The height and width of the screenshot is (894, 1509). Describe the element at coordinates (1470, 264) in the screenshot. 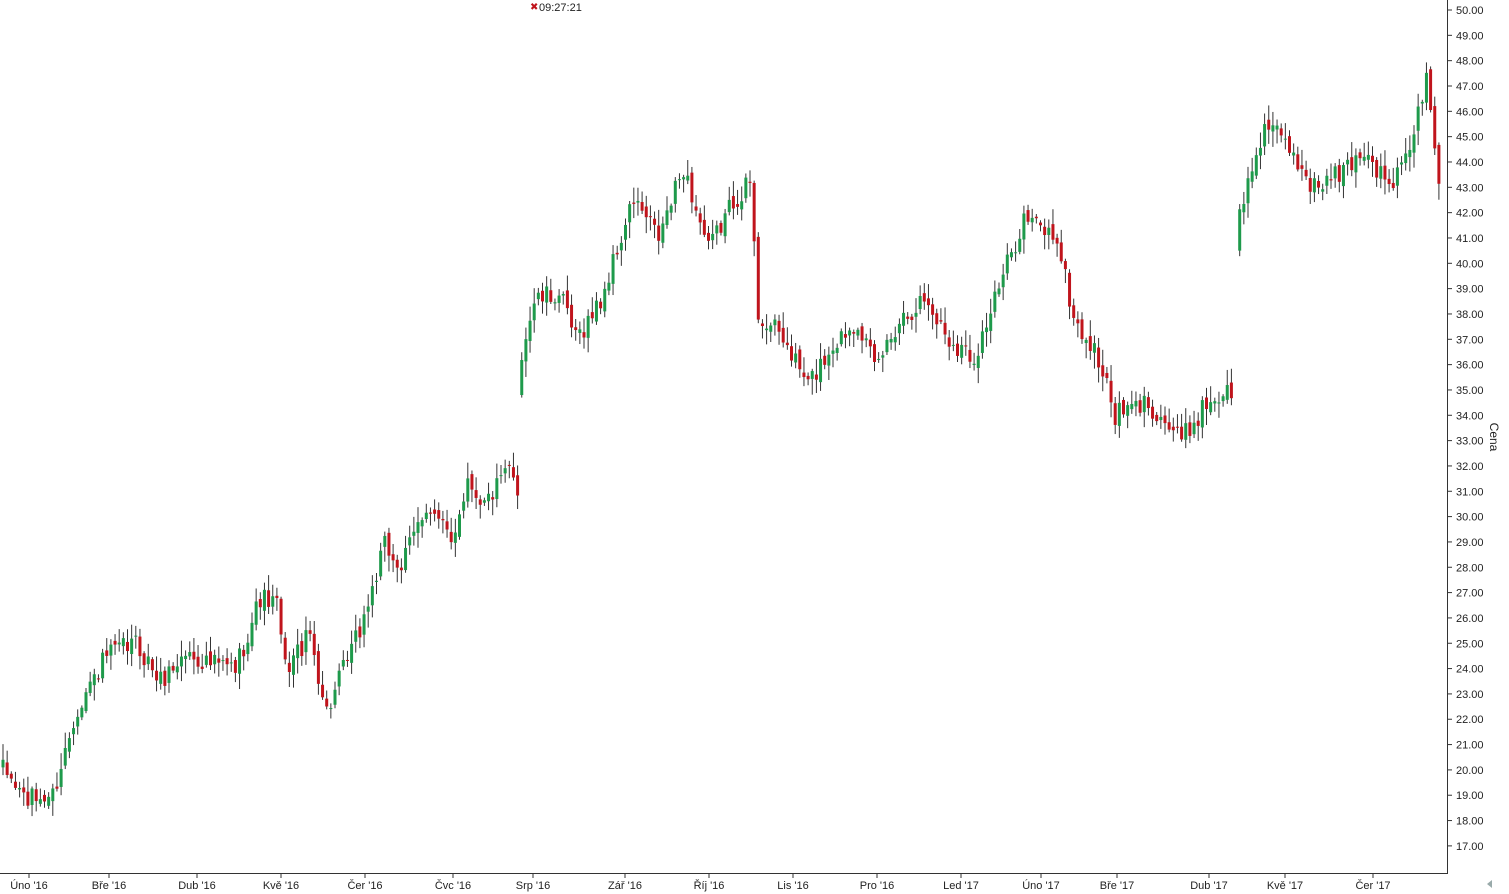

I see `y-tick-label: 40.00` at that location.